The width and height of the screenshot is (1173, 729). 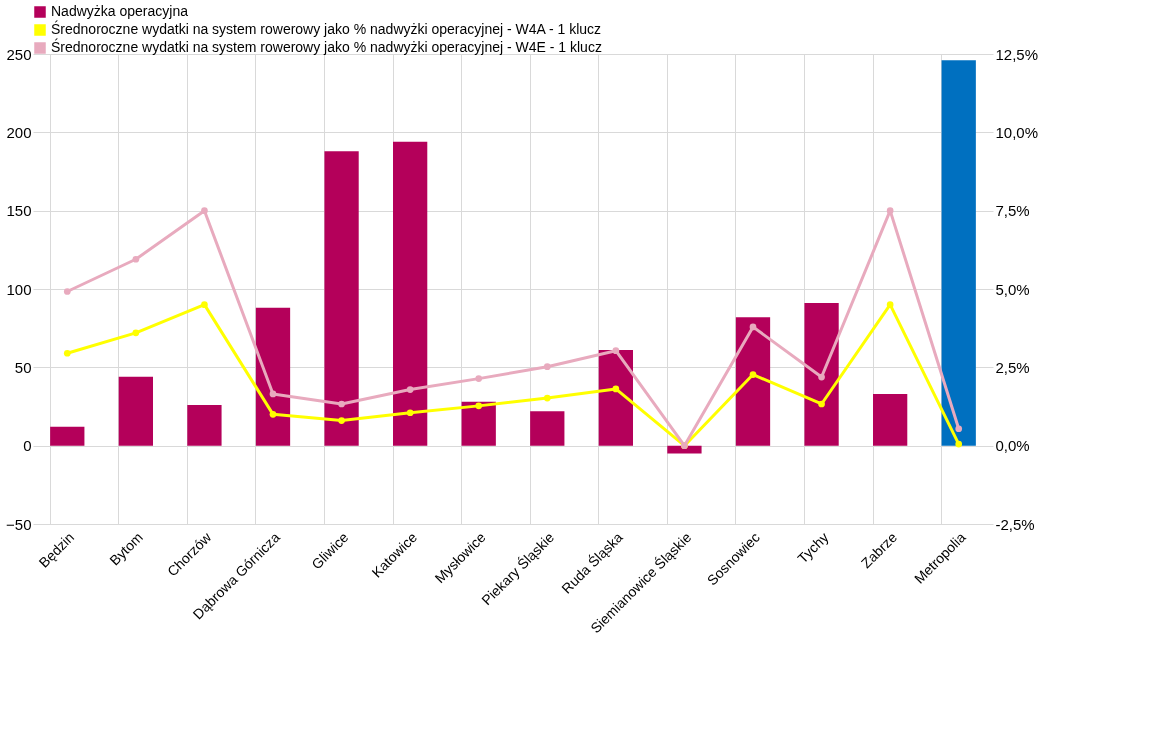 I want to click on y2-tick-label: 10,0%, so click(x=1017, y=132).